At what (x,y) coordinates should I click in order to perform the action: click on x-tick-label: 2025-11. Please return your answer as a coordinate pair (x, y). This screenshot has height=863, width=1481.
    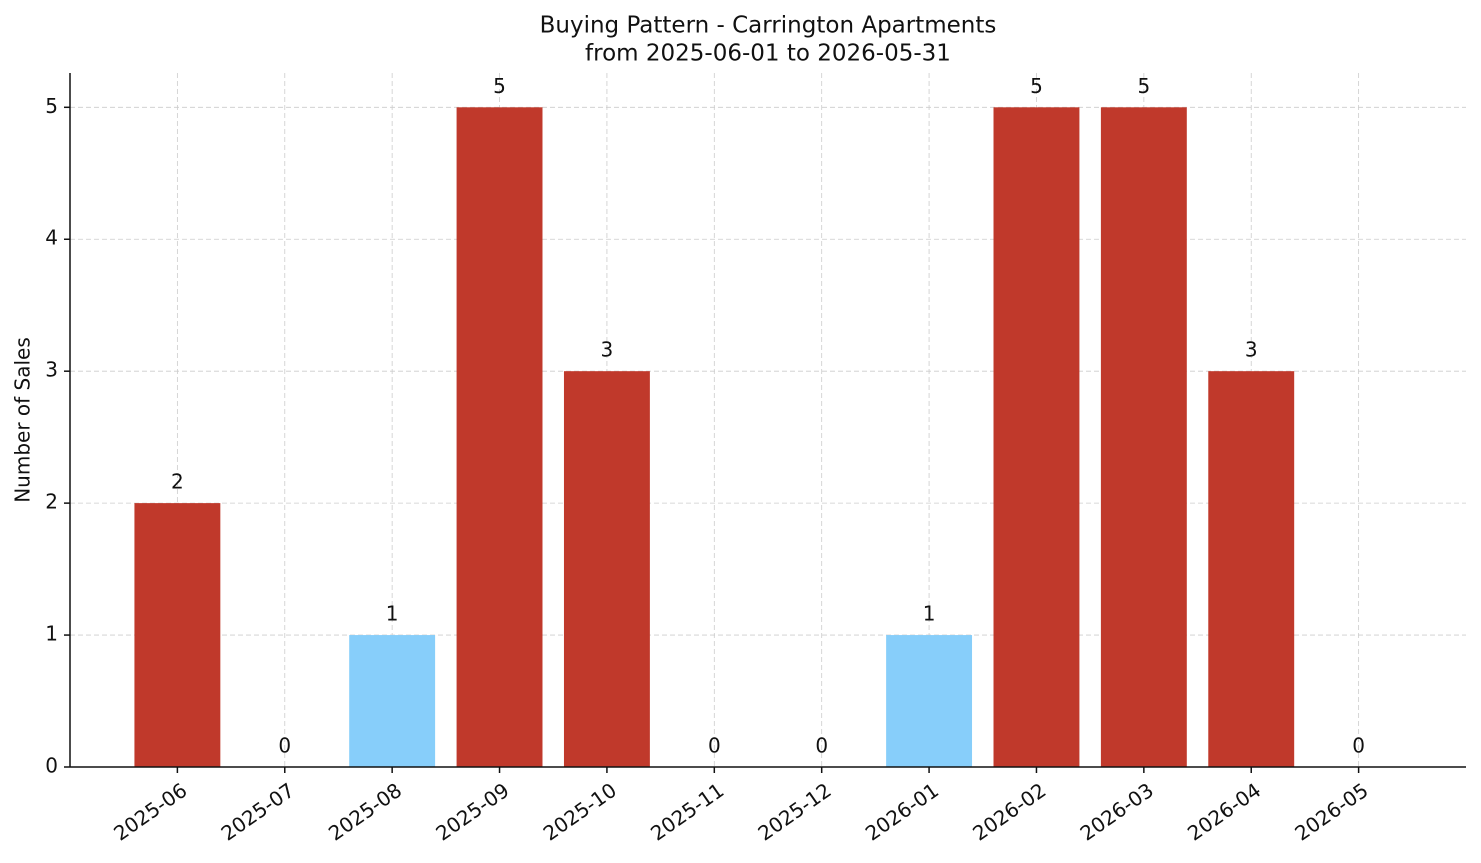
    Looking at the image, I should click on (687, 812).